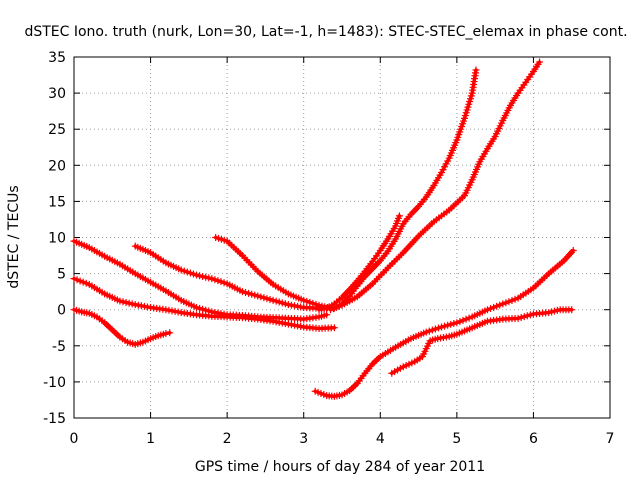 Image resolution: width=640 pixels, height=480 pixels. Describe the element at coordinates (54, 383) in the screenshot. I see `y-tick-label: -10` at that location.